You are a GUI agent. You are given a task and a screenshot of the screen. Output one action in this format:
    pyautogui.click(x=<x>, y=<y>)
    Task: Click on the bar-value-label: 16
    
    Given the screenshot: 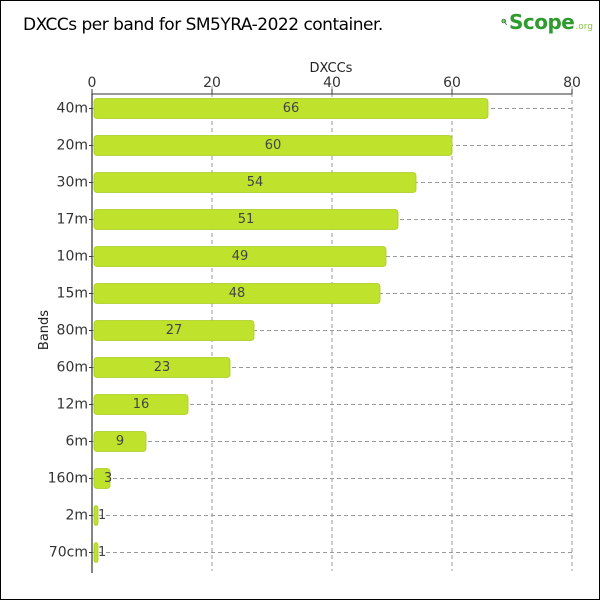 What is the action you would take?
    pyautogui.click(x=141, y=404)
    